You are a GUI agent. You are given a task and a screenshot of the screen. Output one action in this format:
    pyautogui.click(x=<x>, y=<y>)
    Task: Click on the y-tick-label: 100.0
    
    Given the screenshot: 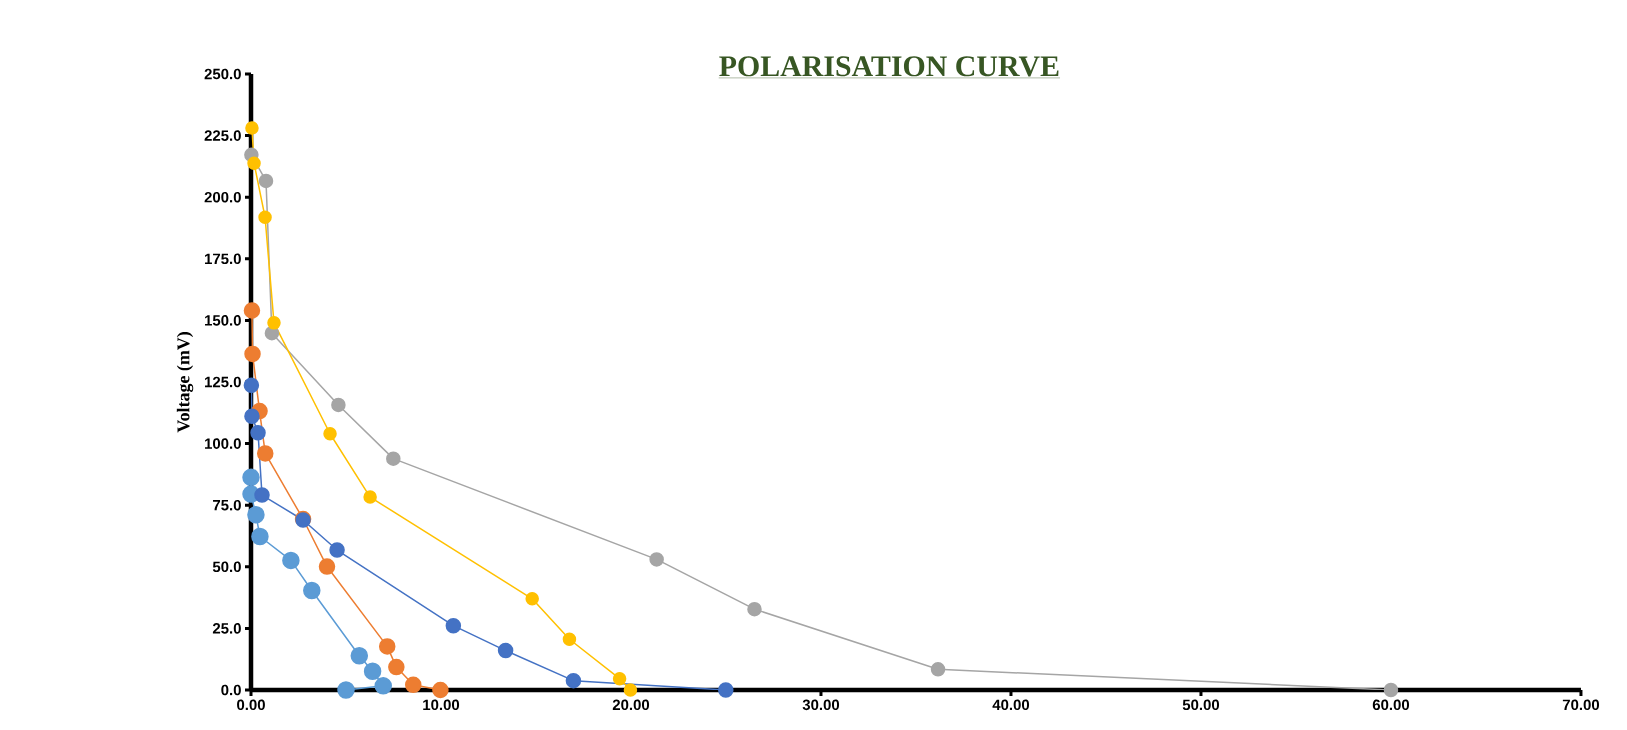 What is the action you would take?
    pyautogui.click(x=223, y=443)
    